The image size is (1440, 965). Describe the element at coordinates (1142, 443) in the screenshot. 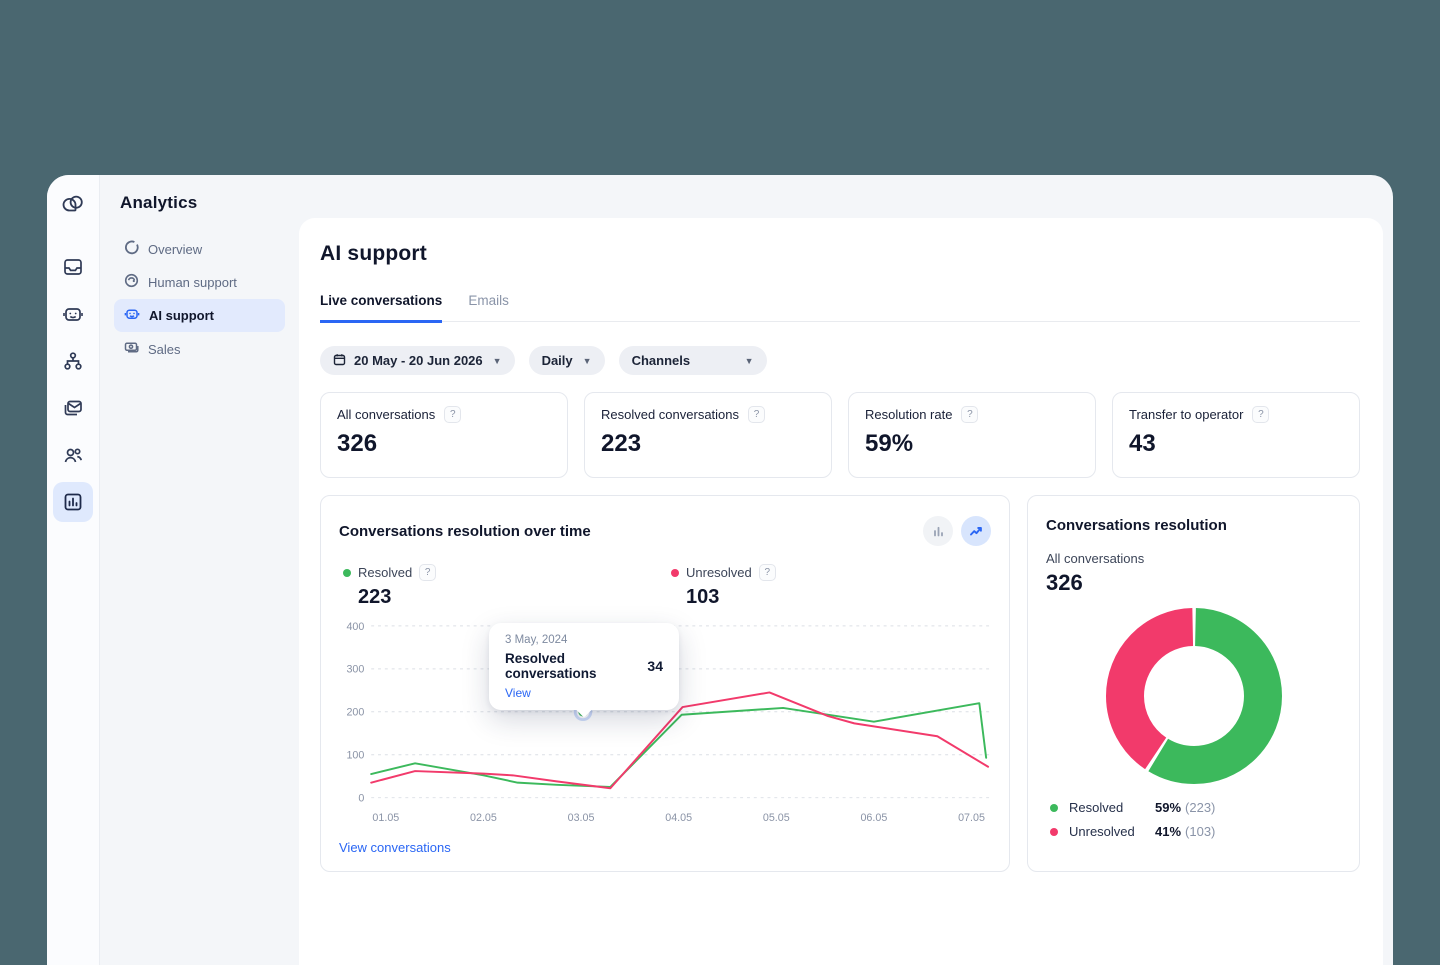

I see `stat-value: 43` at that location.